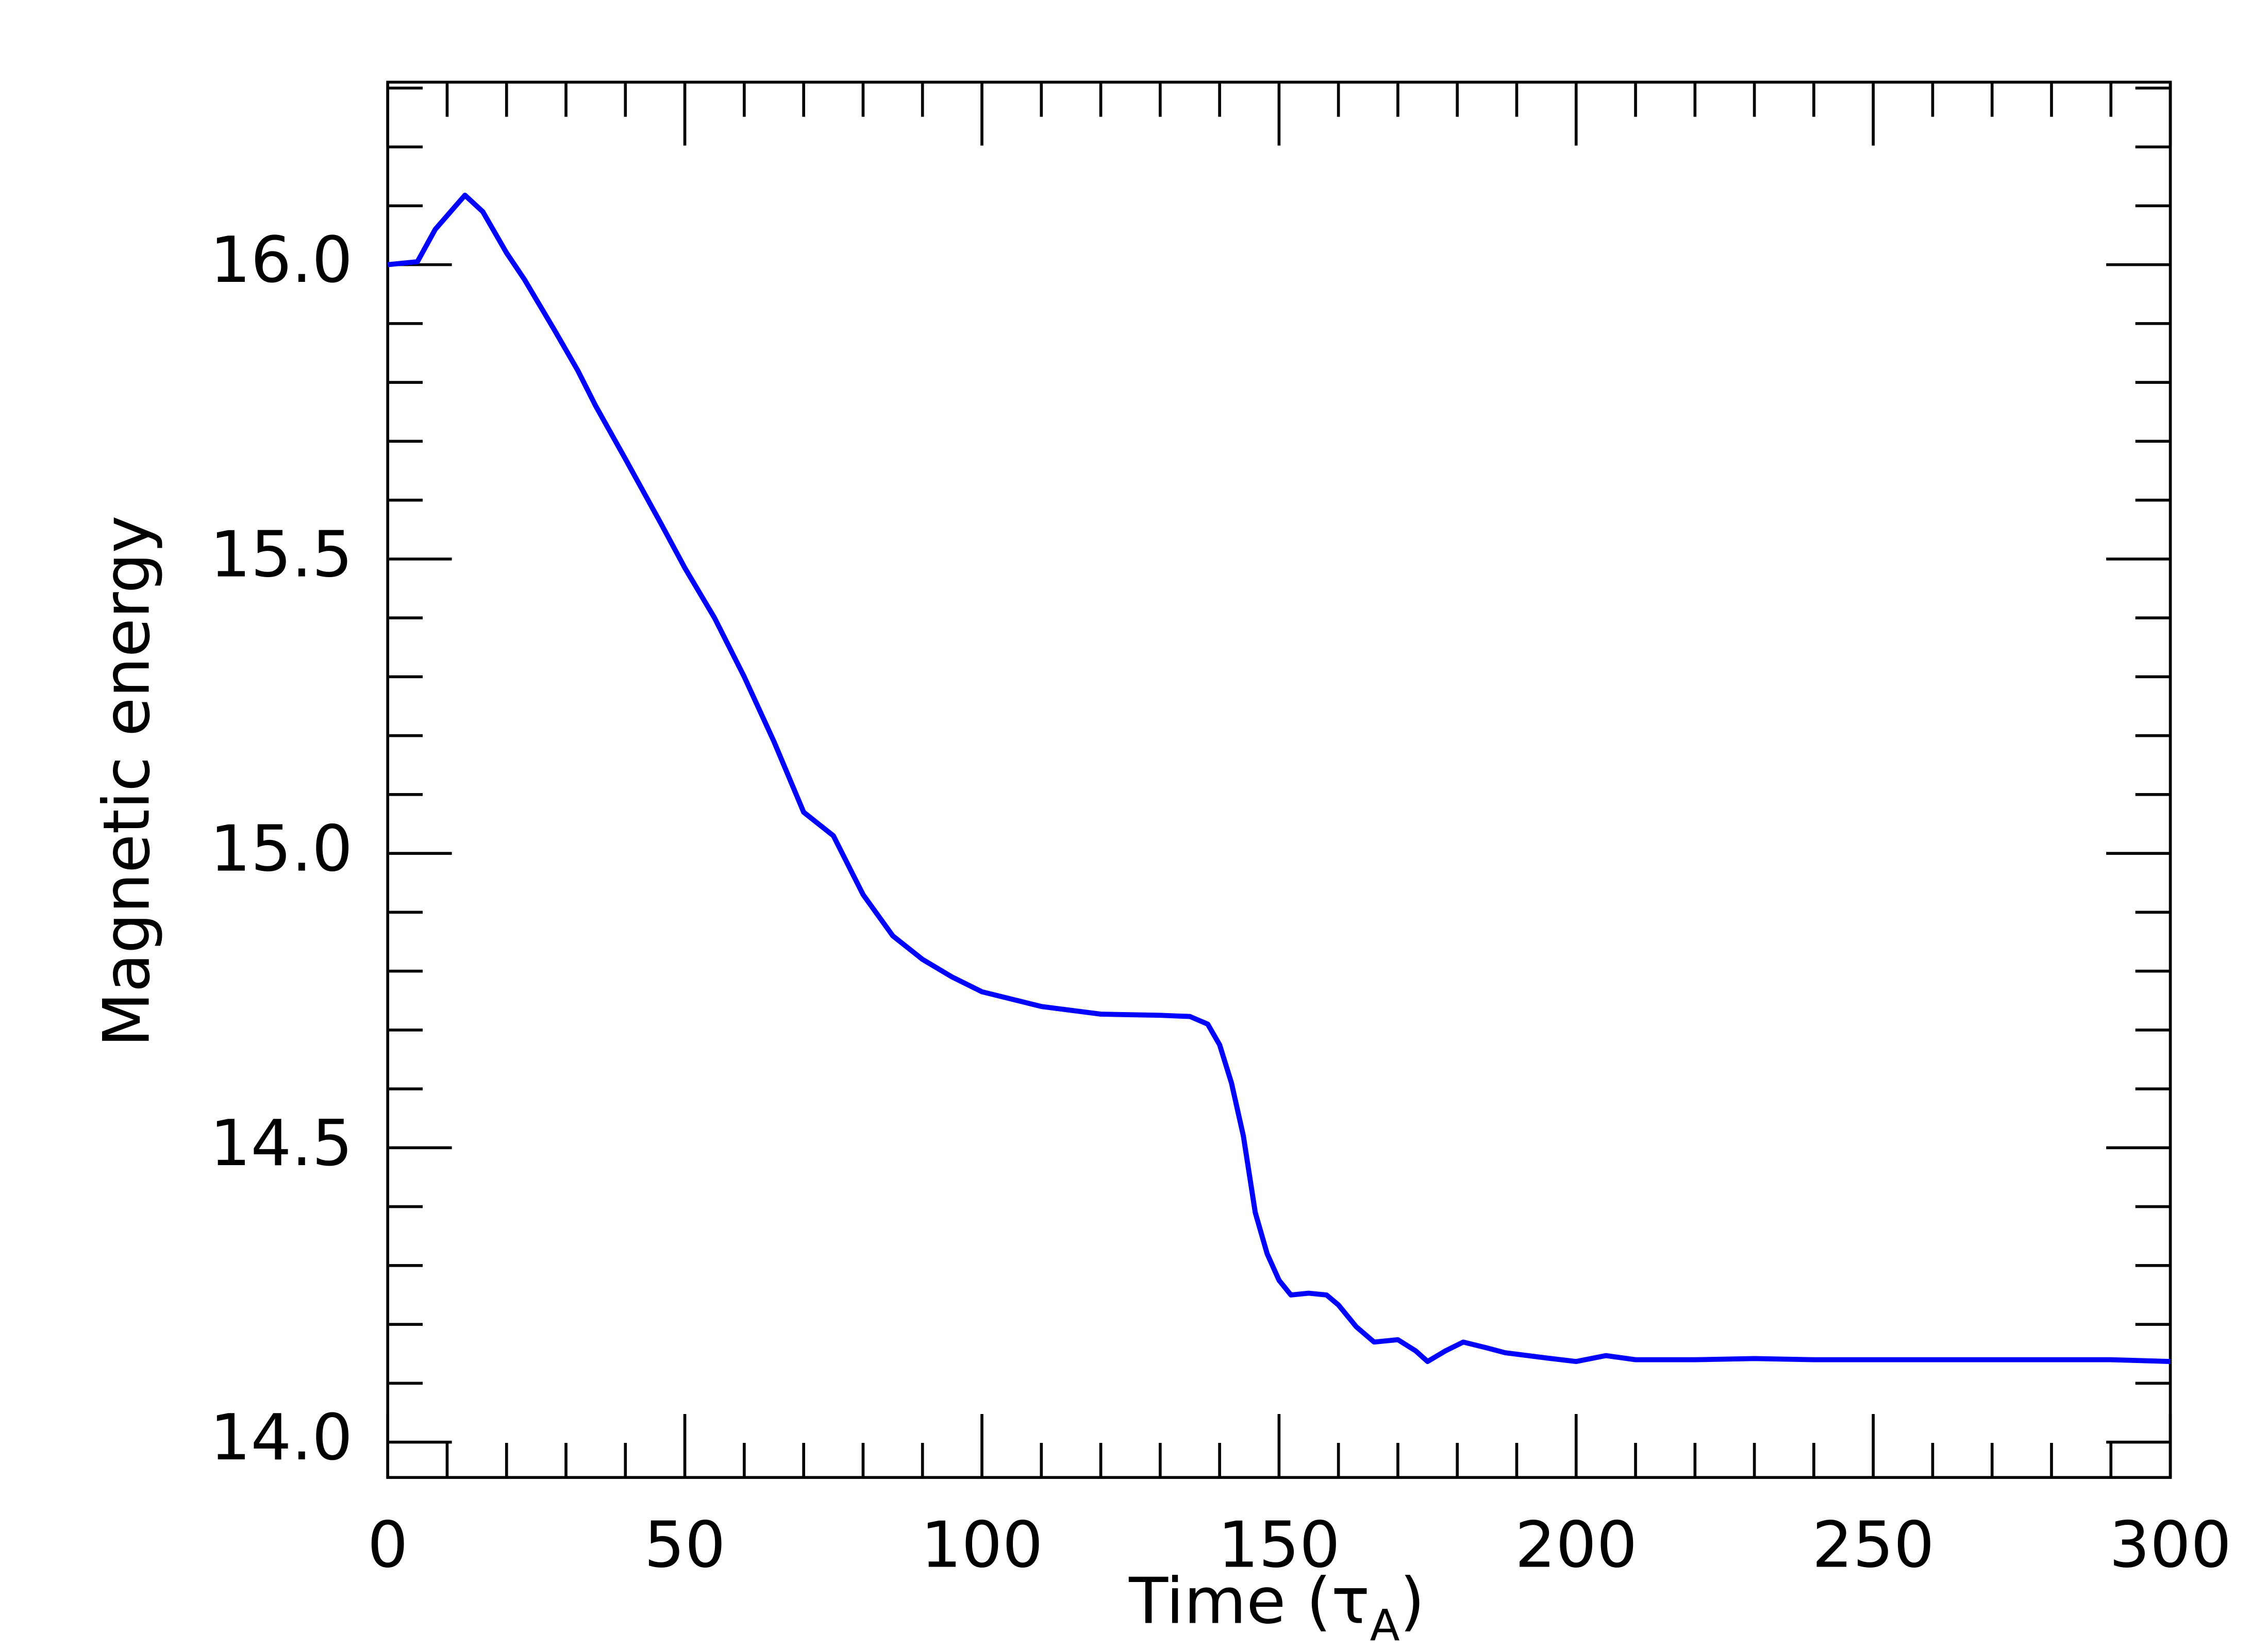  I want to click on x-tick-label: 0, so click(388, 1545).